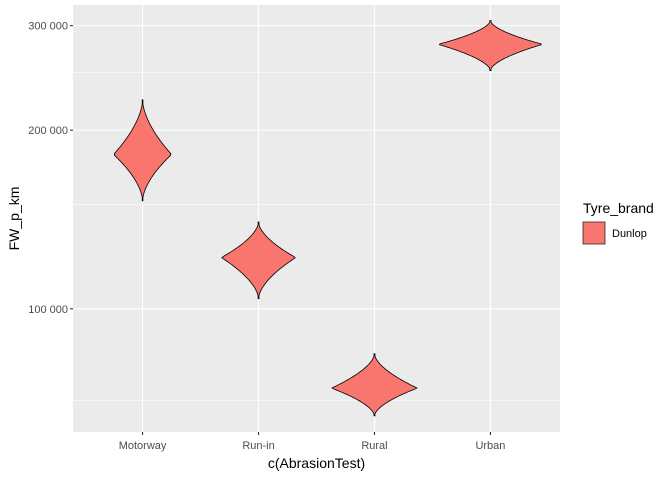 The image size is (672, 480). What do you see at coordinates (48, 131) in the screenshot?
I see `y-tick-label: 200 000` at bounding box center [48, 131].